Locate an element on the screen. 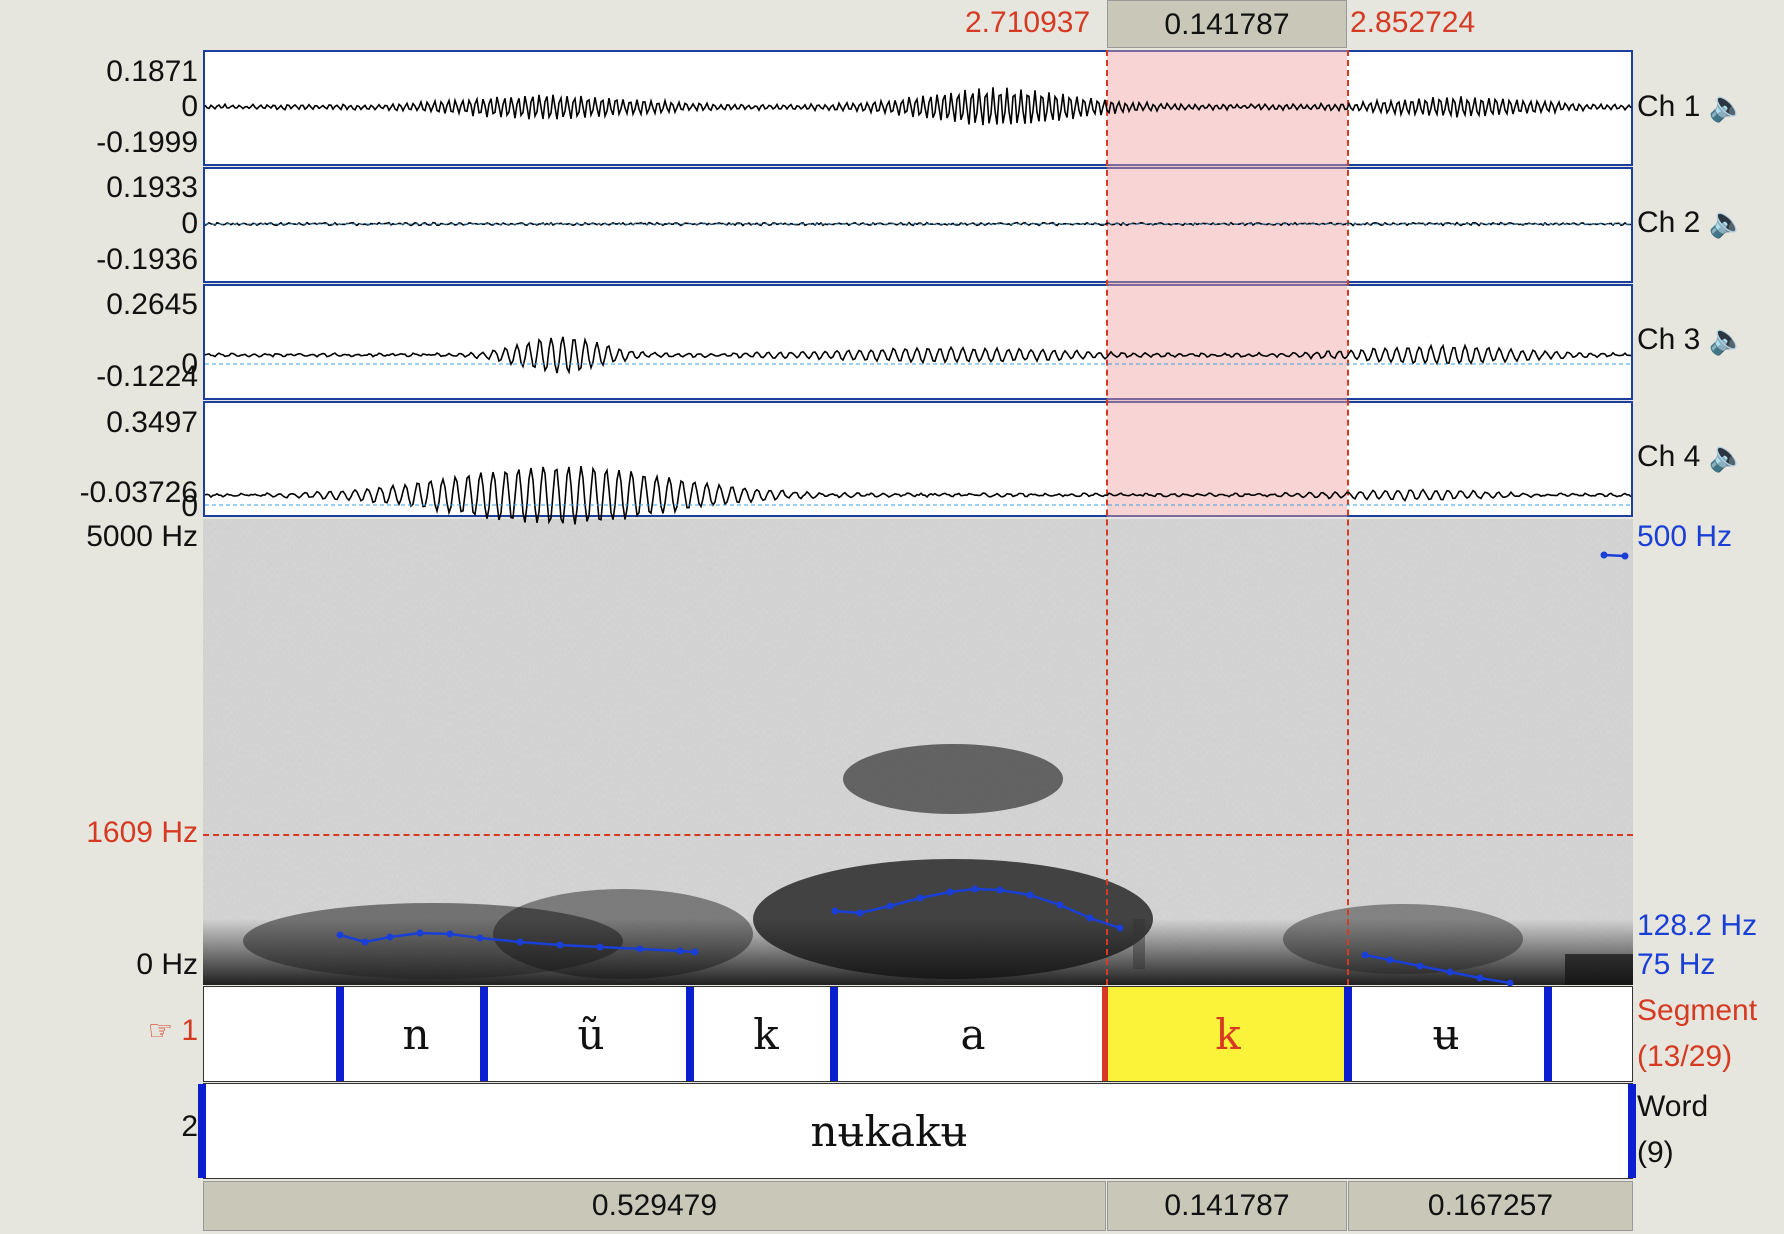 The image size is (1784, 1234). ch4-max: 0.3497 is located at coordinates (152, 423).